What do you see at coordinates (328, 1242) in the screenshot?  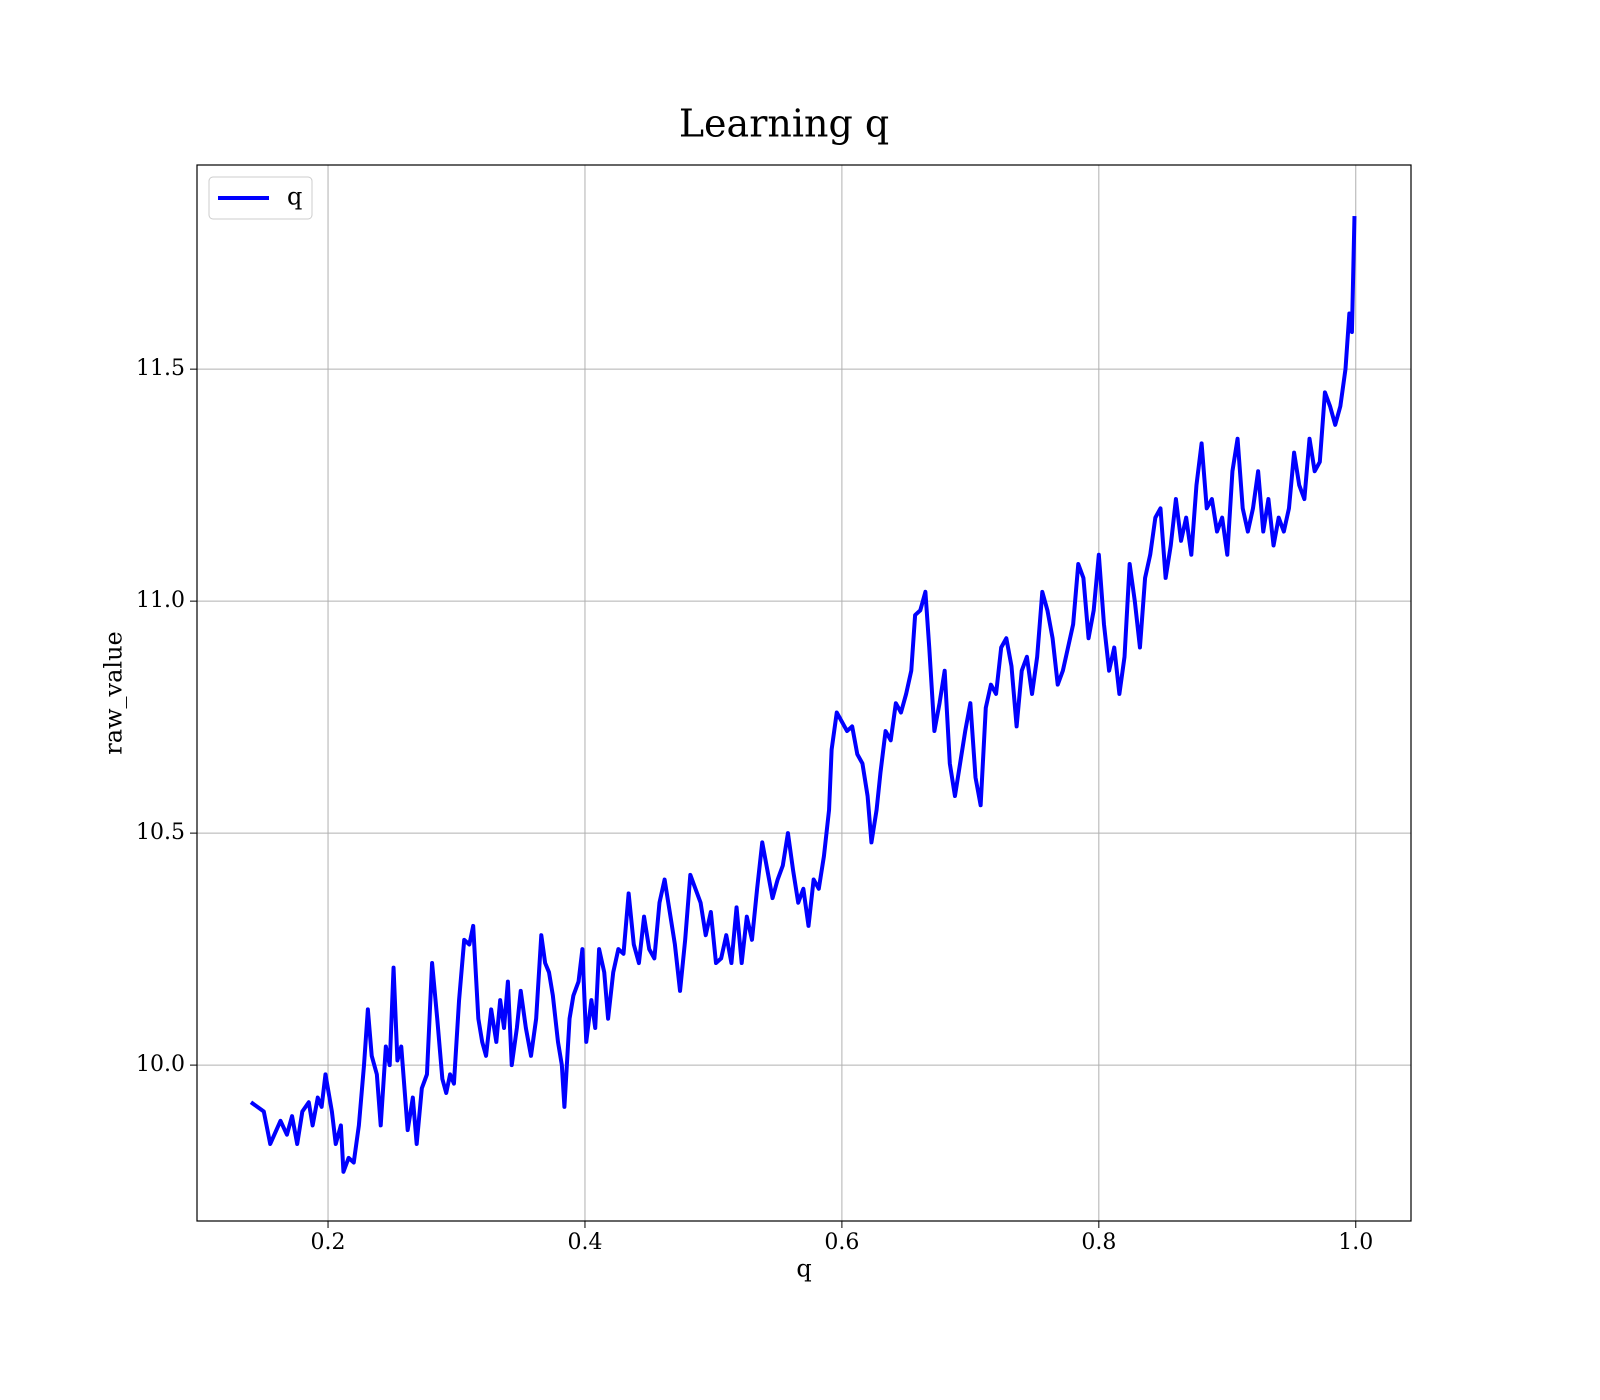 I see `x-tick-label: 0.2` at bounding box center [328, 1242].